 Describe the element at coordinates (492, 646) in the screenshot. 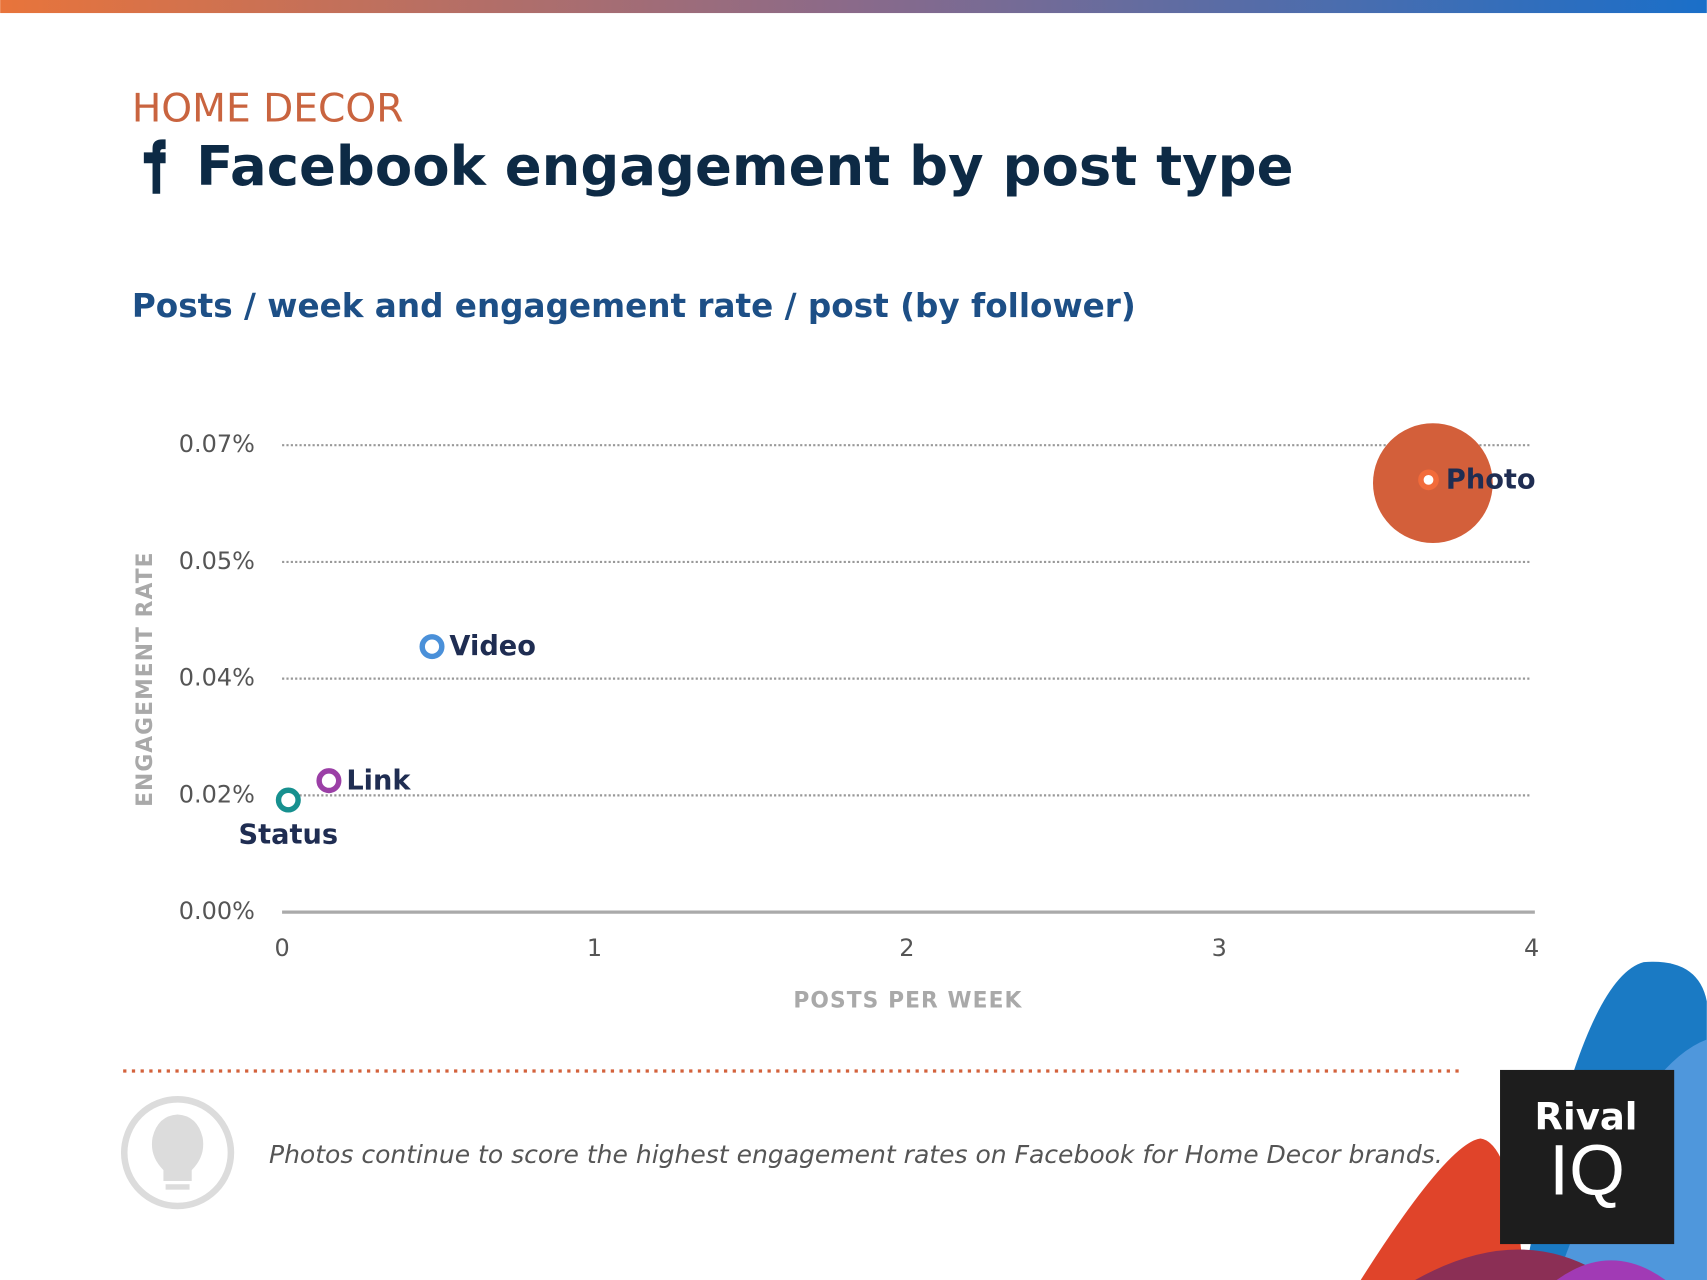

I see `point-label: Video` at that location.